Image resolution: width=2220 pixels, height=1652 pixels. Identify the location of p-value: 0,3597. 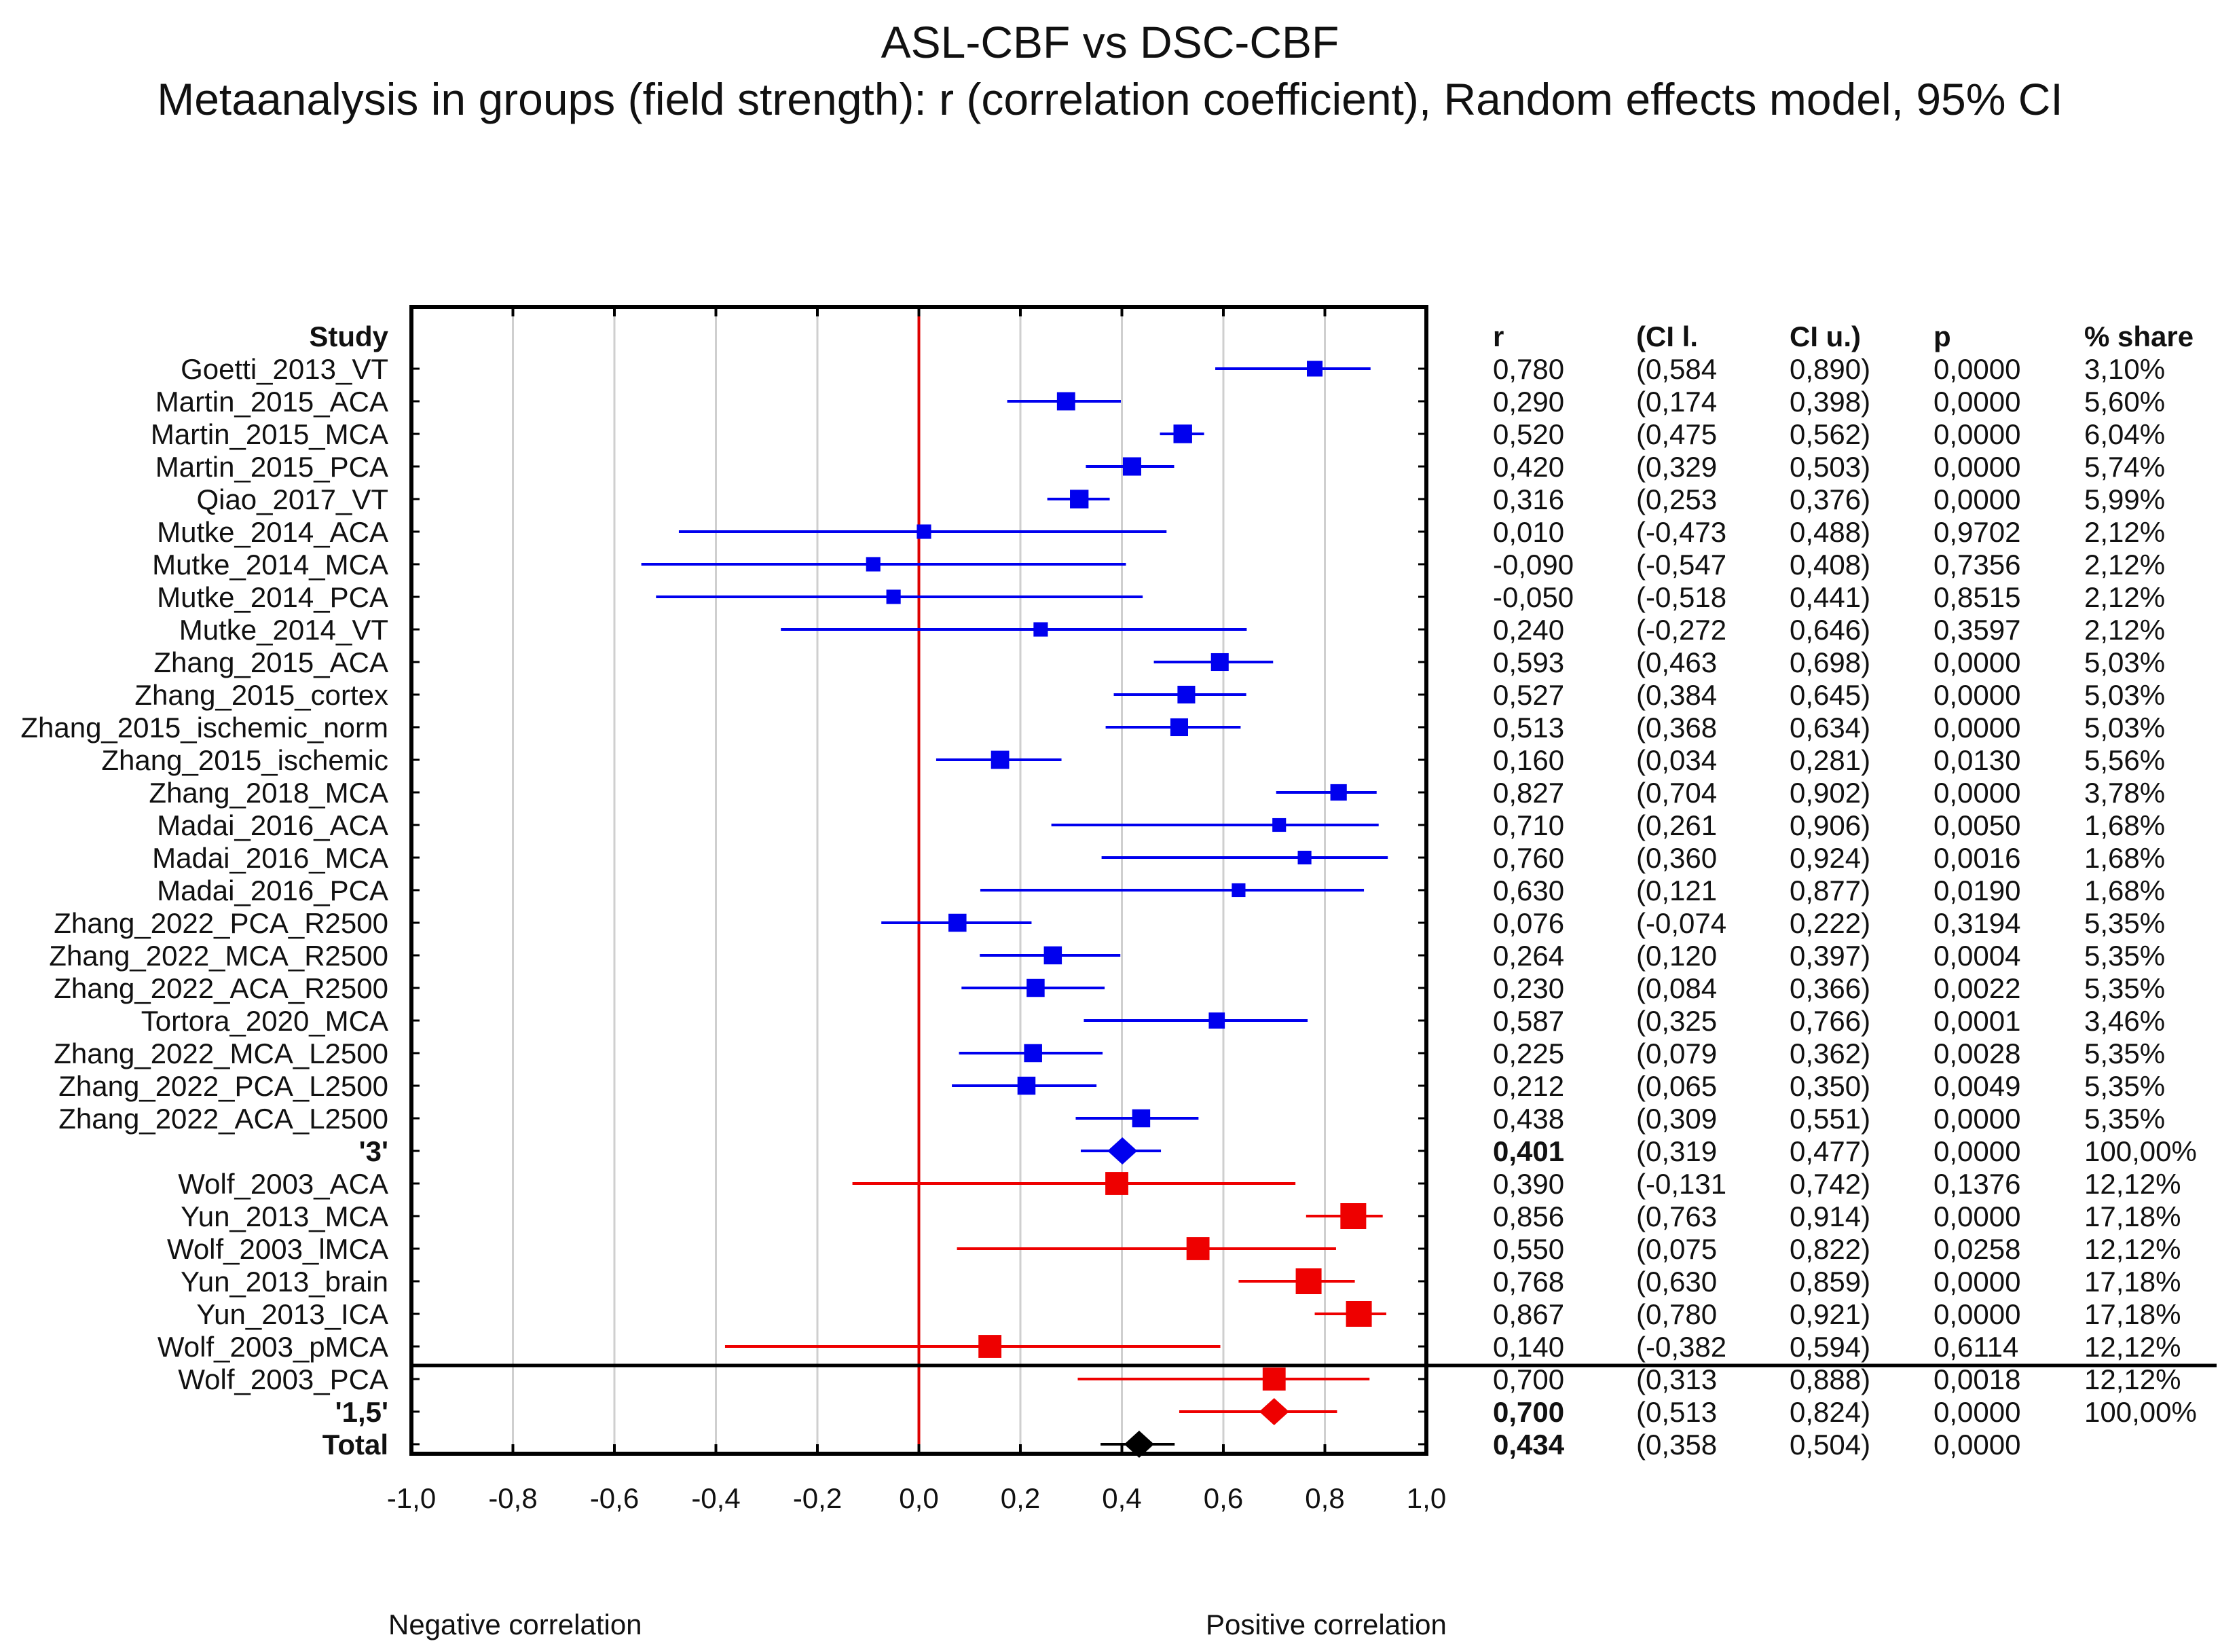
(1977, 630).